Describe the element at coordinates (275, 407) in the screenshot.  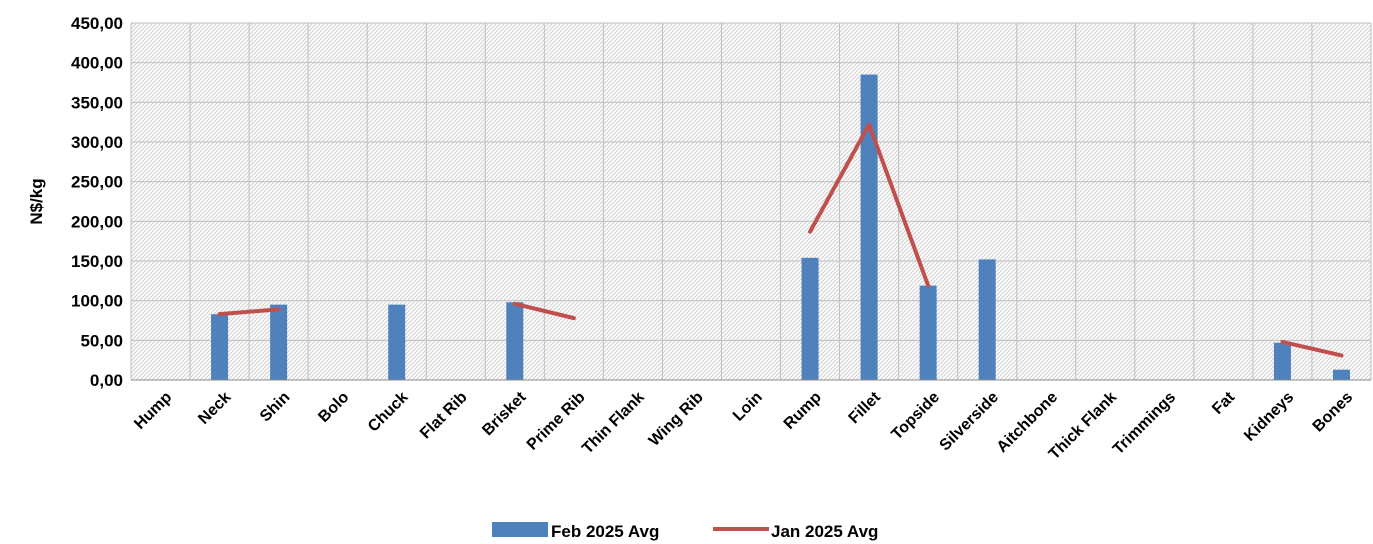
I see `x-tick-label: Shin` at that location.